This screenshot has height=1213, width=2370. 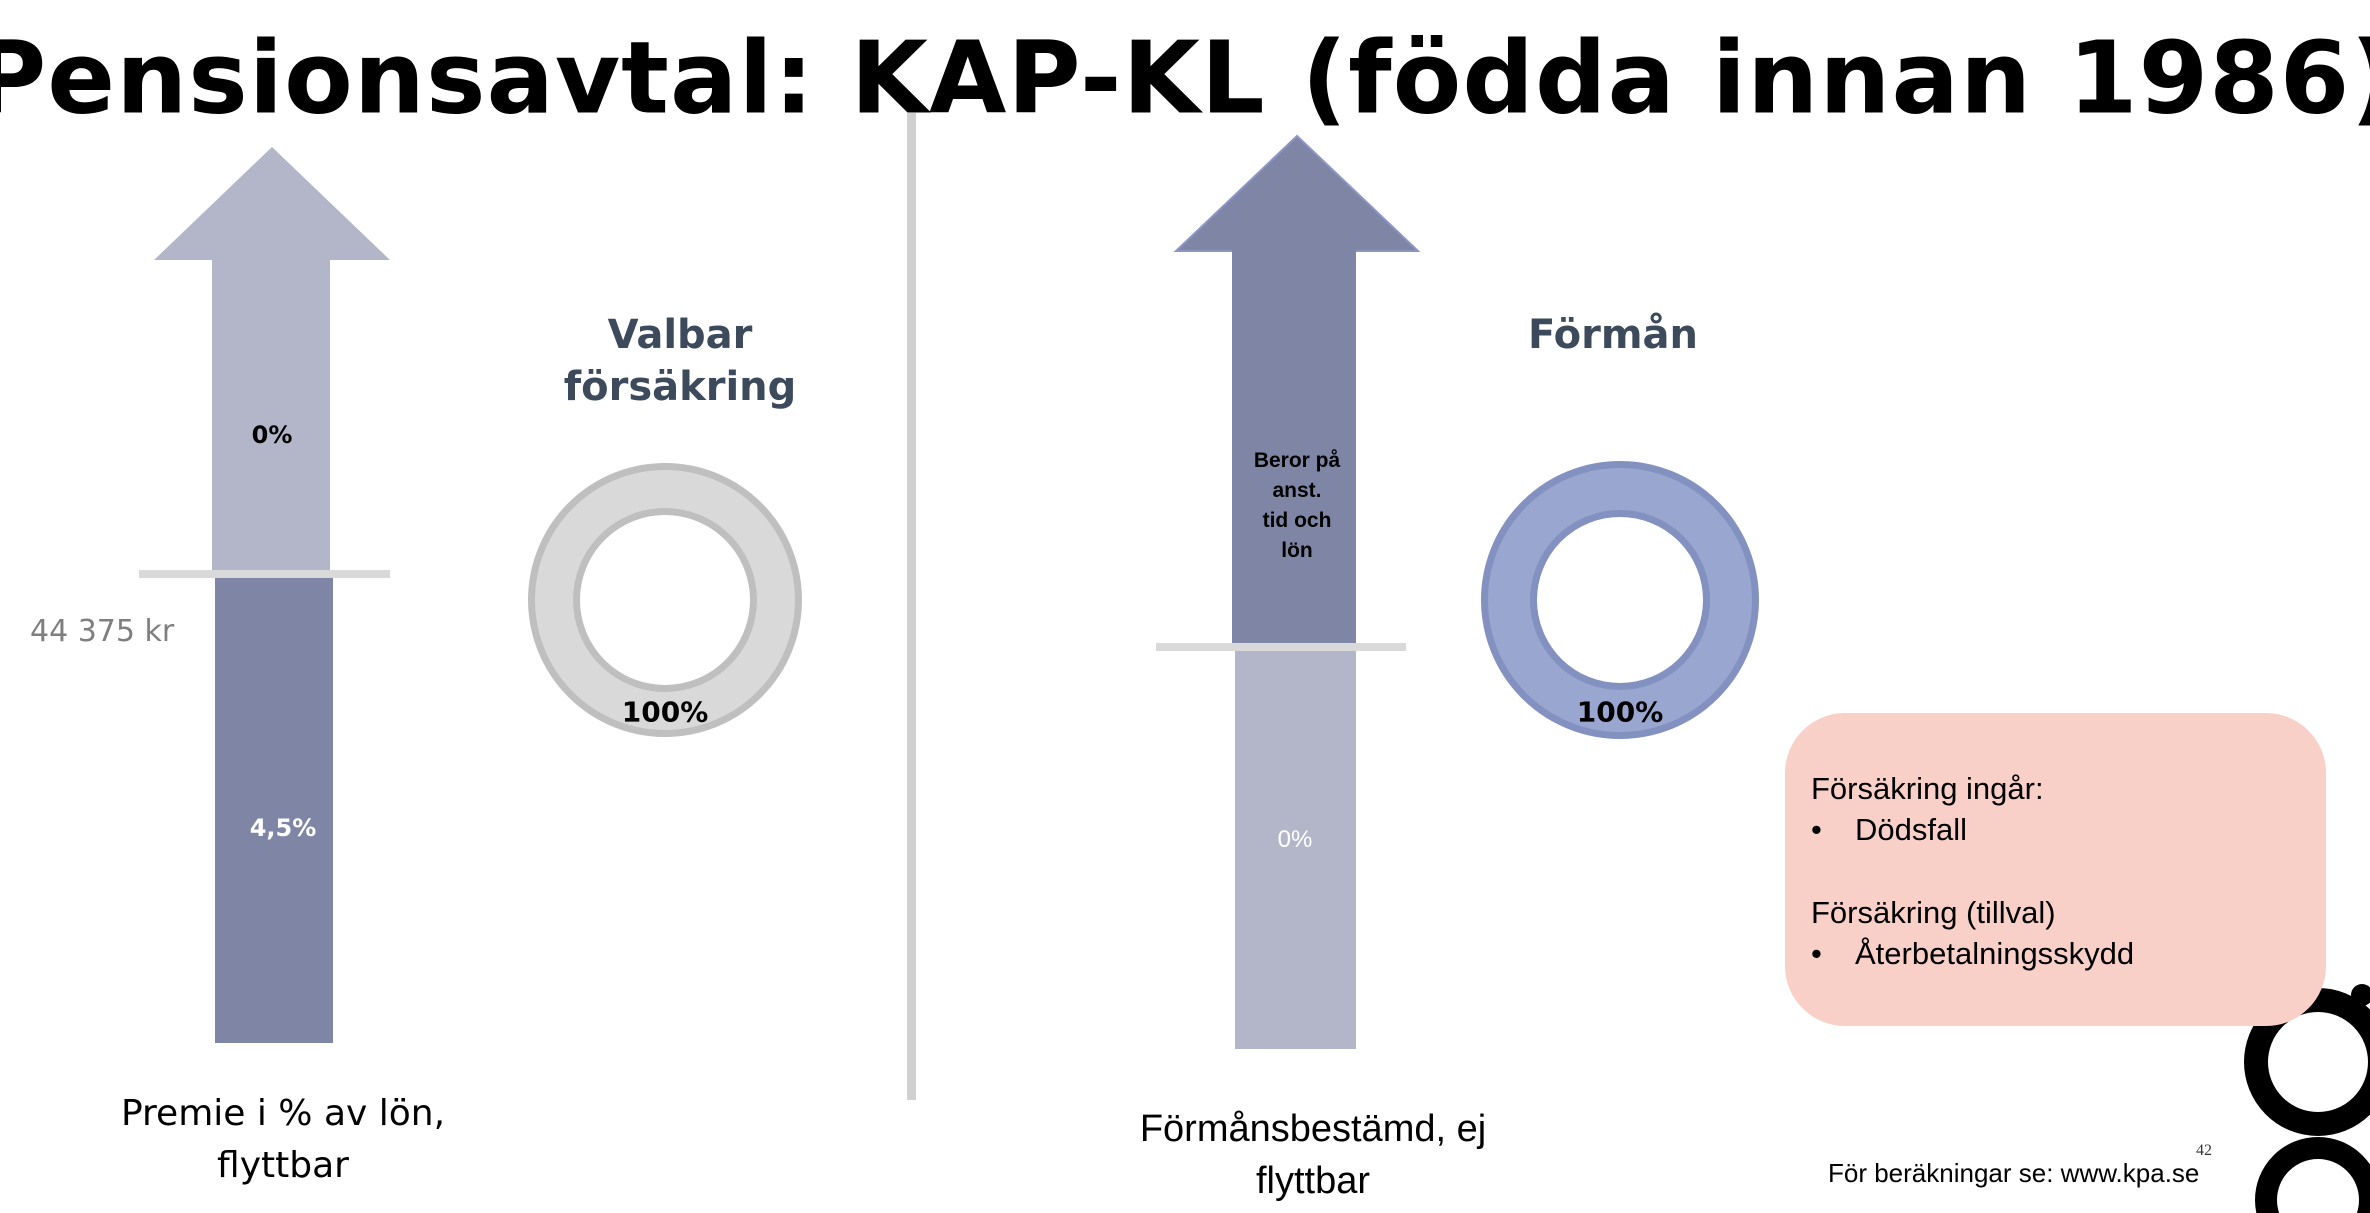 I want to click on left-arrow-lower-shaft, so click(x=274, y=810).